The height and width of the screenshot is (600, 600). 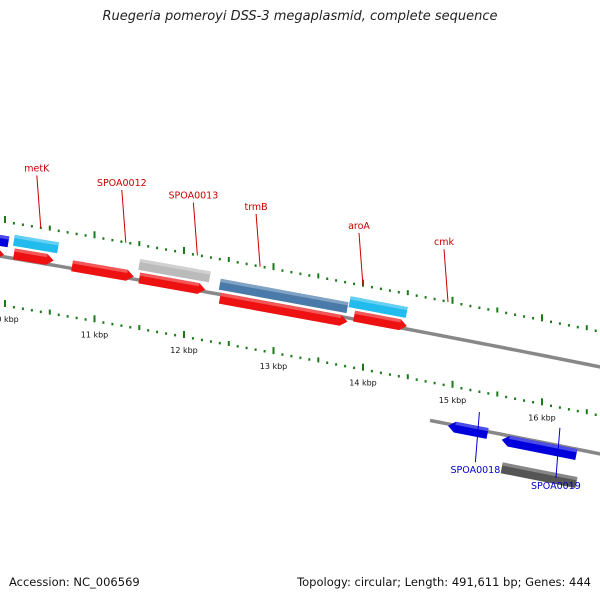 I want to click on leader-line-trmb, so click(x=258, y=240).